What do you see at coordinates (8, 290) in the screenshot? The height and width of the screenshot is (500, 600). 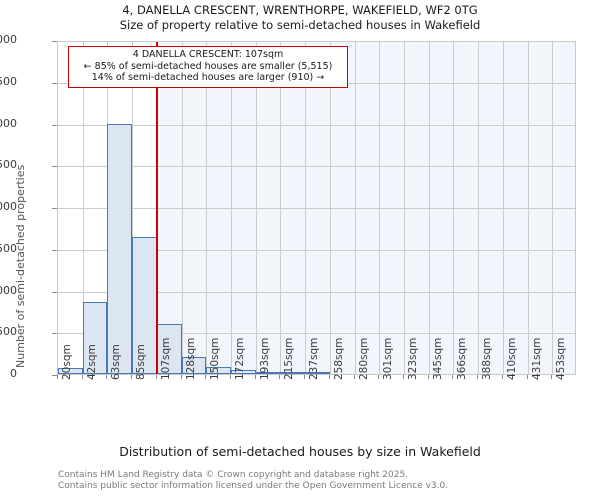 I see `y-axis-tick-label: 1000` at bounding box center [8, 290].